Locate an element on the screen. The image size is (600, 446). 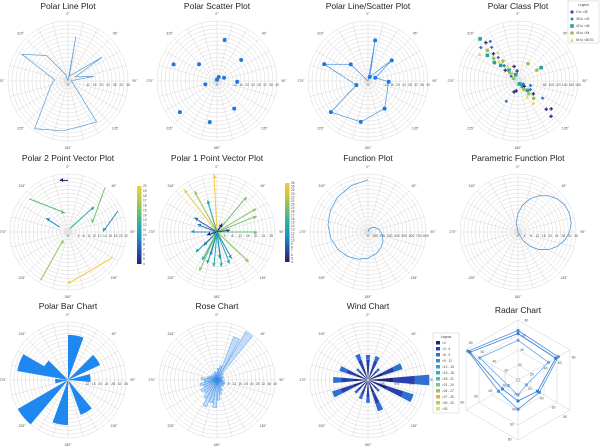
polar-bar is located at coordinates (80, 397).